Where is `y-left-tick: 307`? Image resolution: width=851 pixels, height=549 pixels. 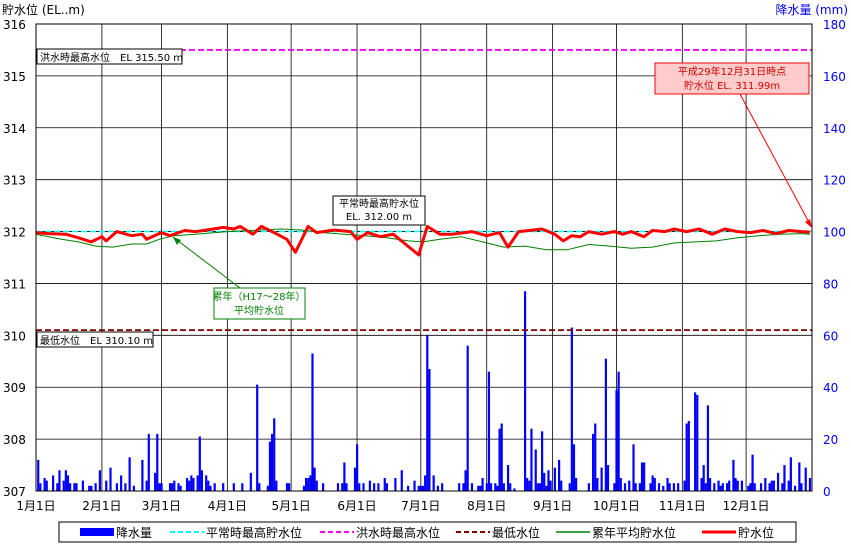 y-left-tick: 307 is located at coordinates (14, 492).